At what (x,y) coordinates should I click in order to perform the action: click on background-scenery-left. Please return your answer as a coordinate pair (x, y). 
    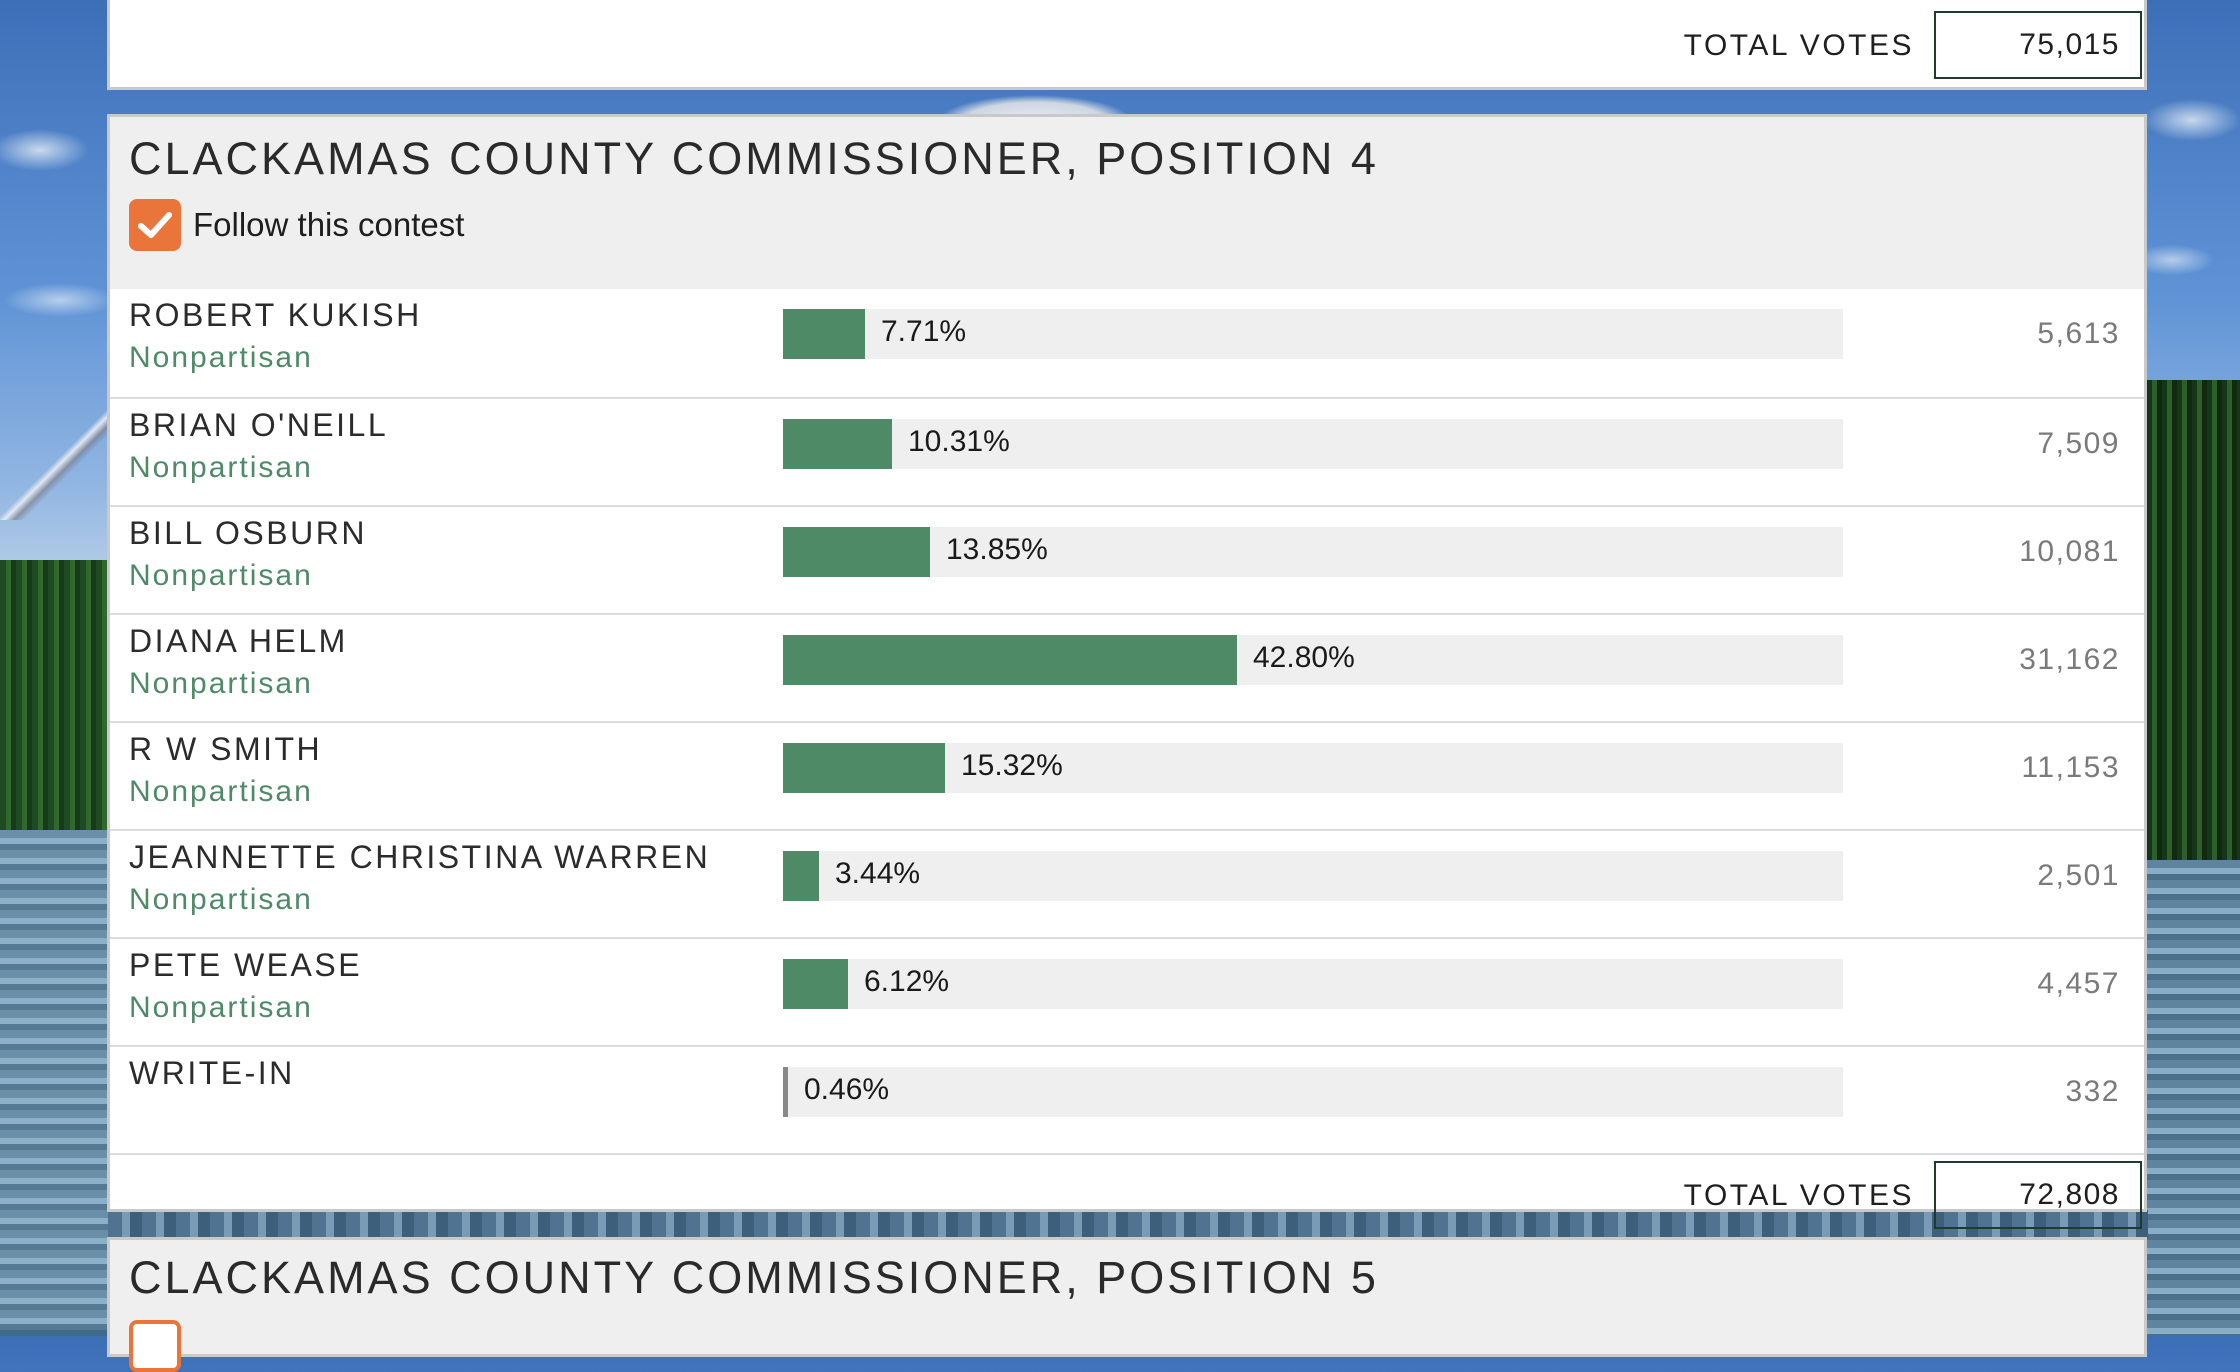
    Looking at the image, I should click on (54, 668).